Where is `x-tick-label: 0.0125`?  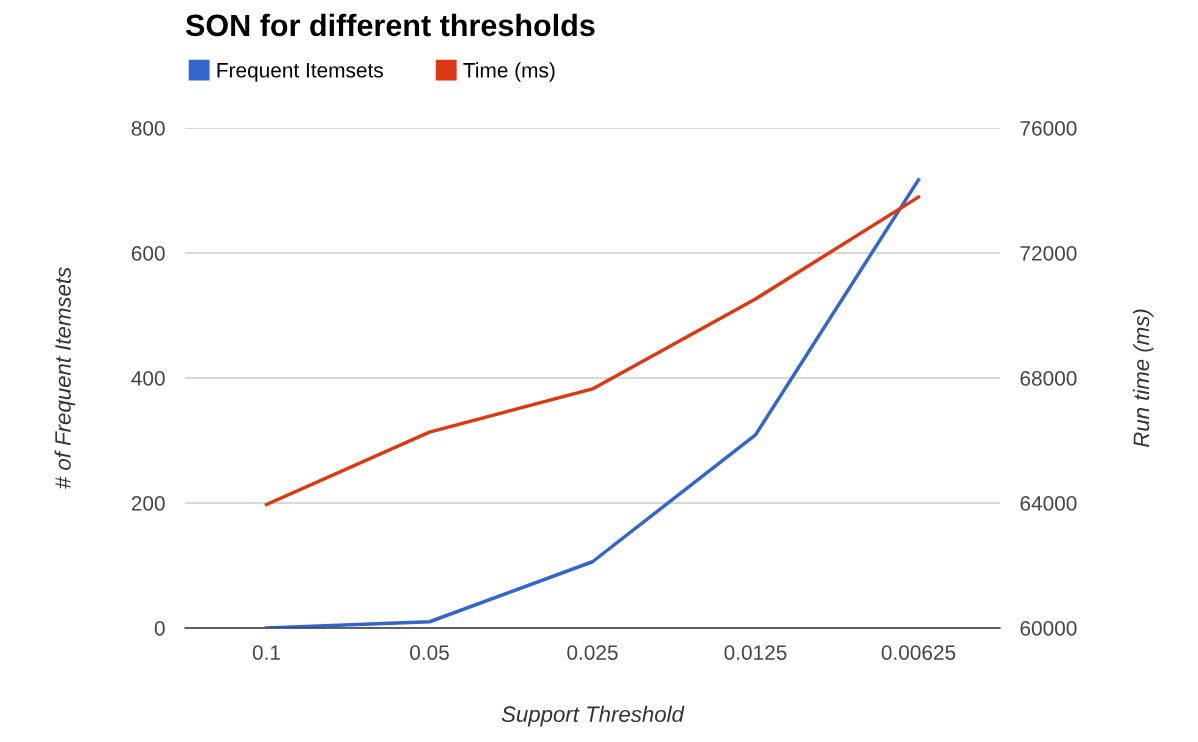
x-tick-label: 0.0125 is located at coordinates (755, 652).